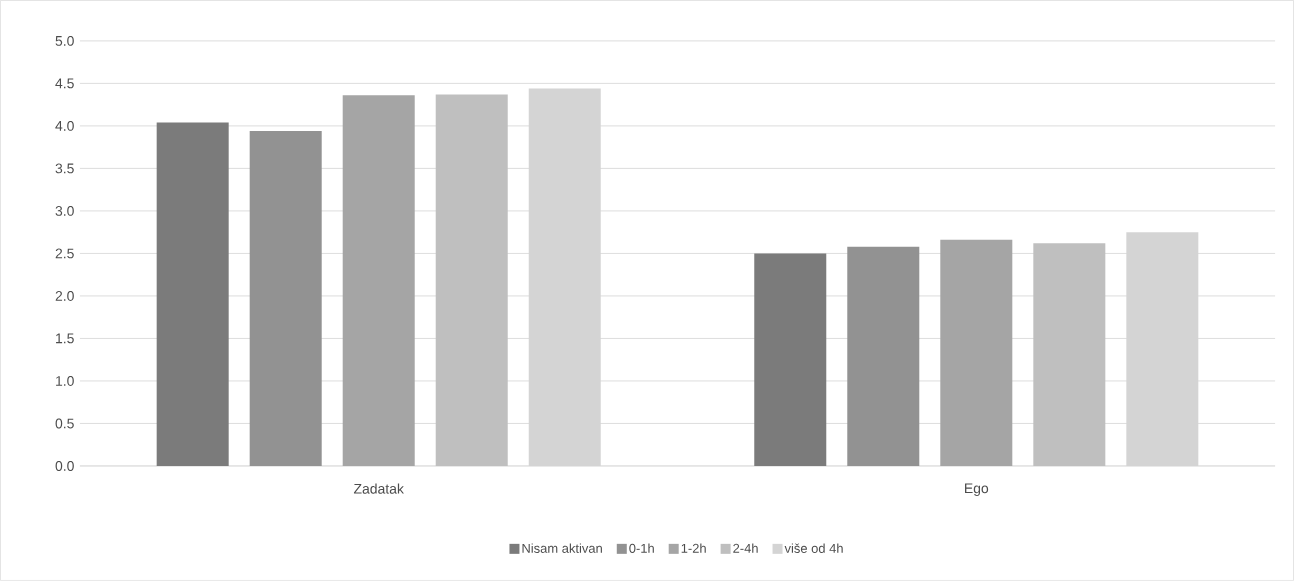 The height and width of the screenshot is (581, 1294). What do you see at coordinates (64, 168) in the screenshot?
I see `y-tick-label: 3.5` at bounding box center [64, 168].